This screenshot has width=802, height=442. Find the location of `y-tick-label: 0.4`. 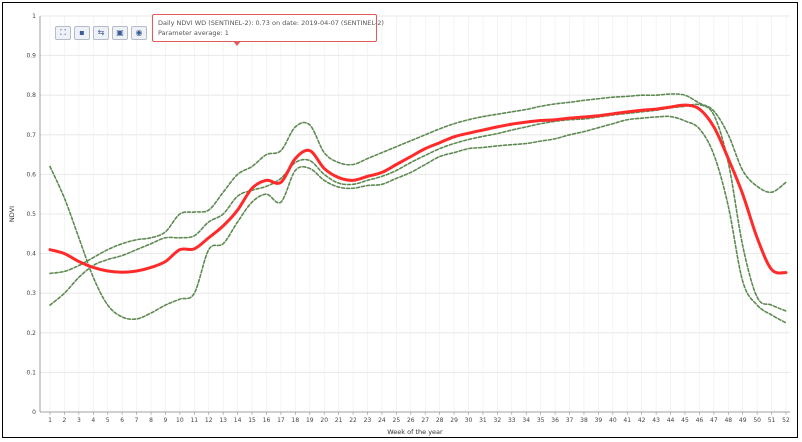

y-tick-label: 0.4 is located at coordinates (31, 254).